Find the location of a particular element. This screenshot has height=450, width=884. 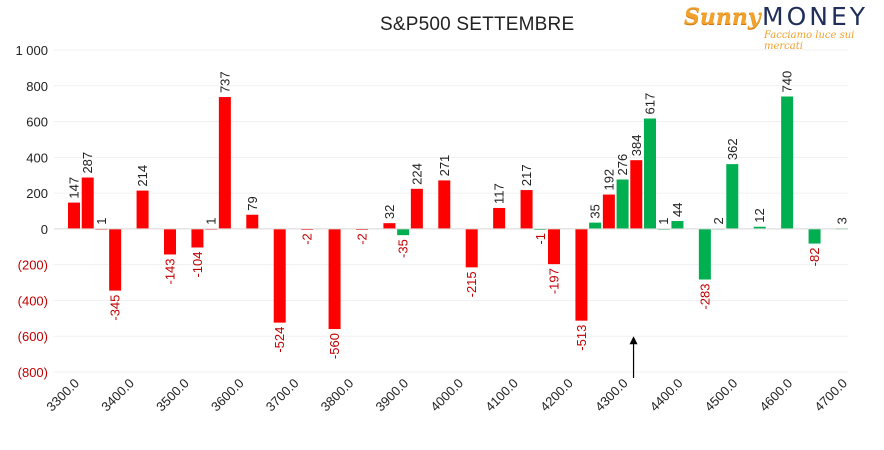

data-label: 740 is located at coordinates (787, 82).